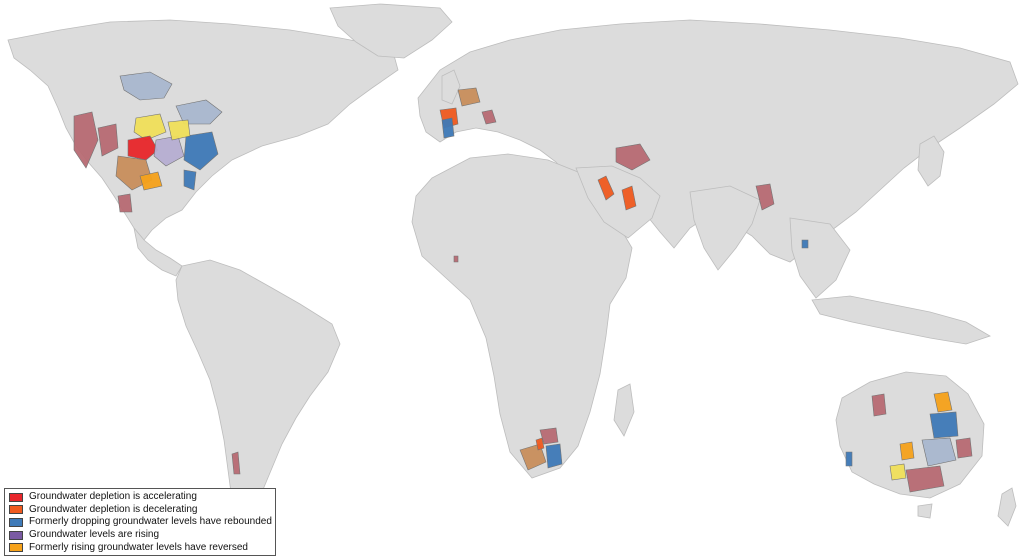  What do you see at coordinates (554, 456) in the screenshot?
I see `region-south-africa-east` at bounding box center [554, 456].